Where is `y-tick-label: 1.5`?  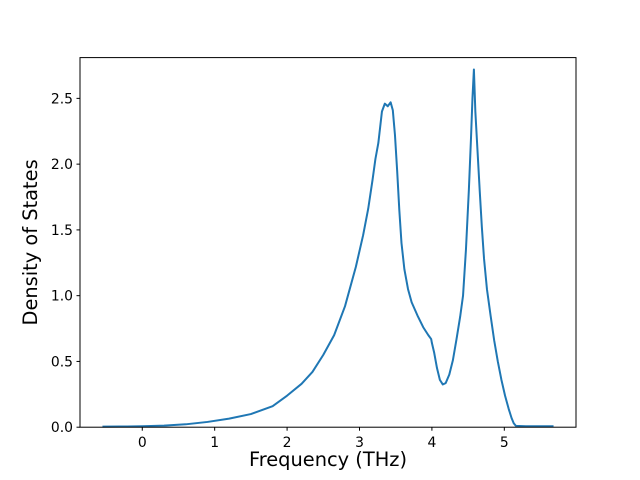
y-tick-label: 1.5 is located at coordinates (62, 231).